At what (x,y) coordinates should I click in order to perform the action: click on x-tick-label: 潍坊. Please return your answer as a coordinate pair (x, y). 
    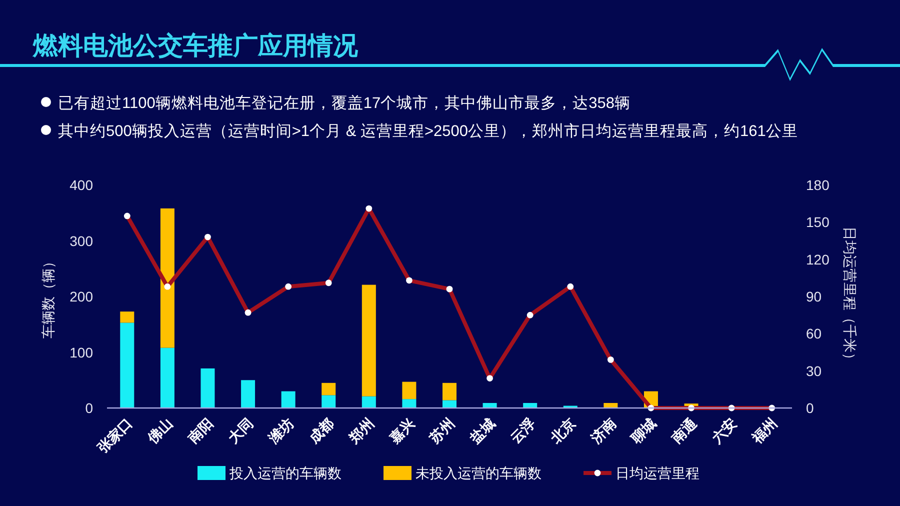
    Looking at the image, I should click on (280, 430).